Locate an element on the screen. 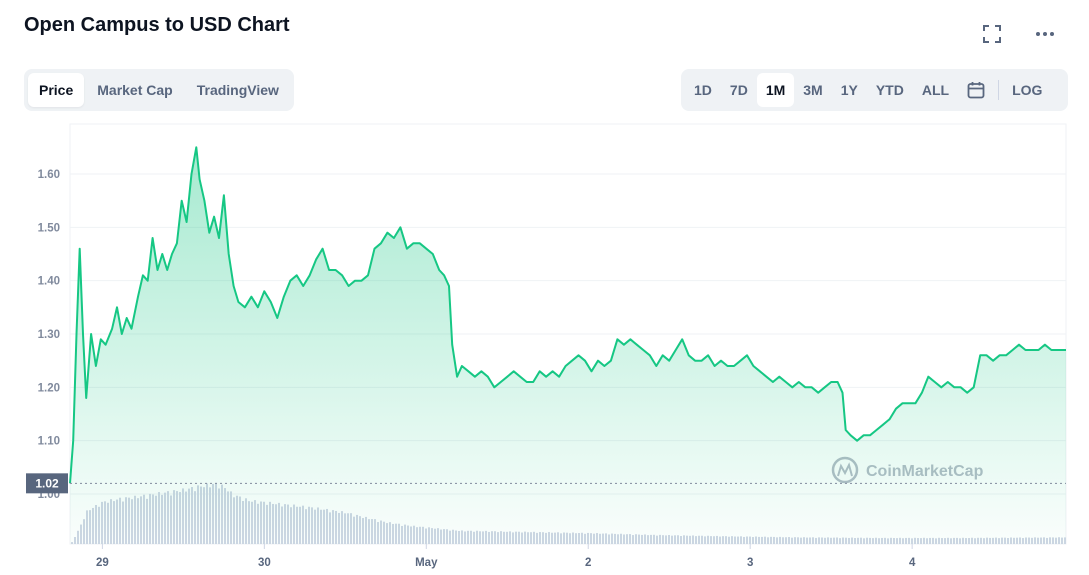  more-options-icon is located at coordinates (1045, 34).